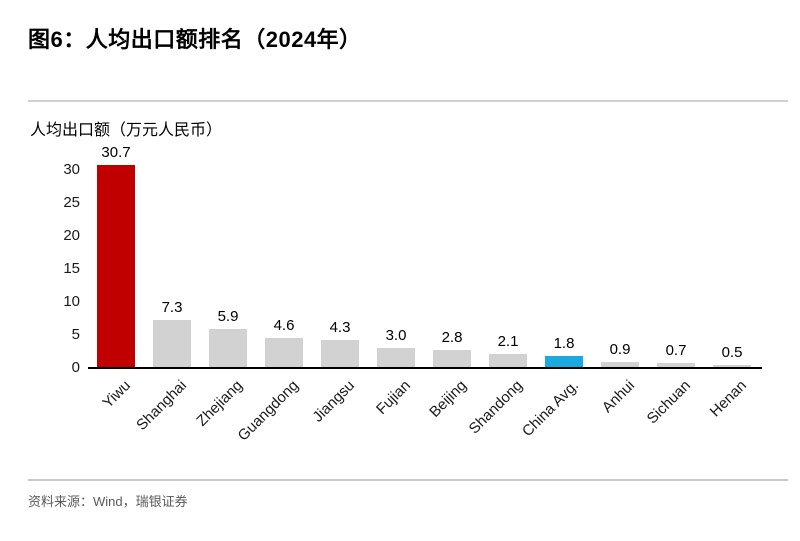 Image resolution: width=800 pixels, height=541 pixels. What do you see at coordinates (452, 337) in the screenshot?
I see `bar-value-label: 2.8` at bounding box center [452, 337].